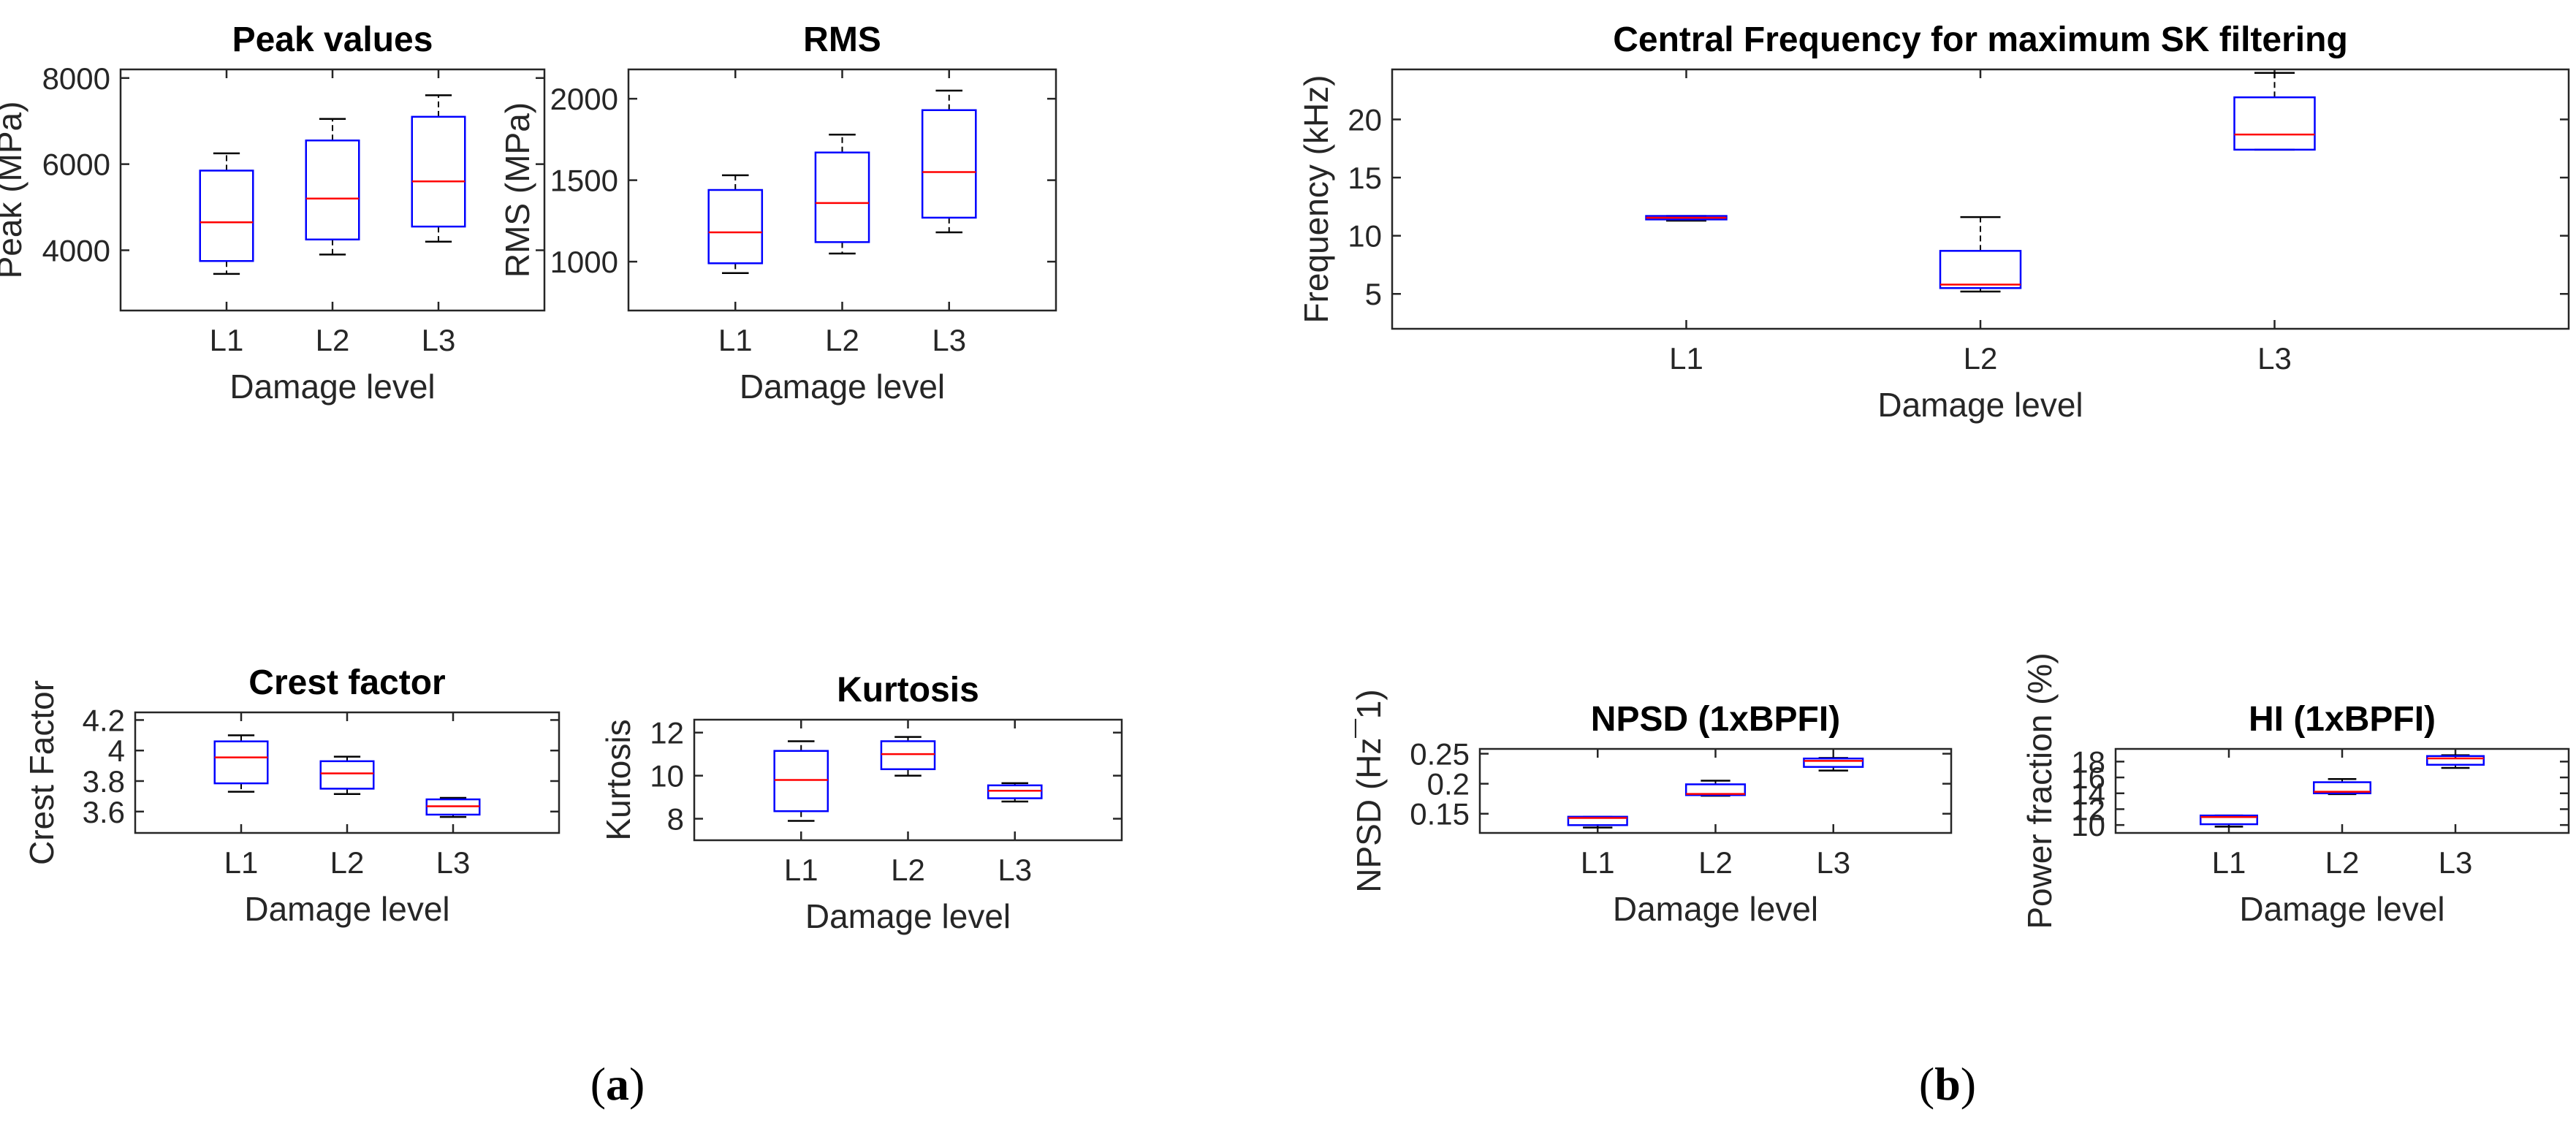 The width and height of the screenshot is (2576, 1142). I want to click on panel-label-b: (b), so click(1948, 1084).